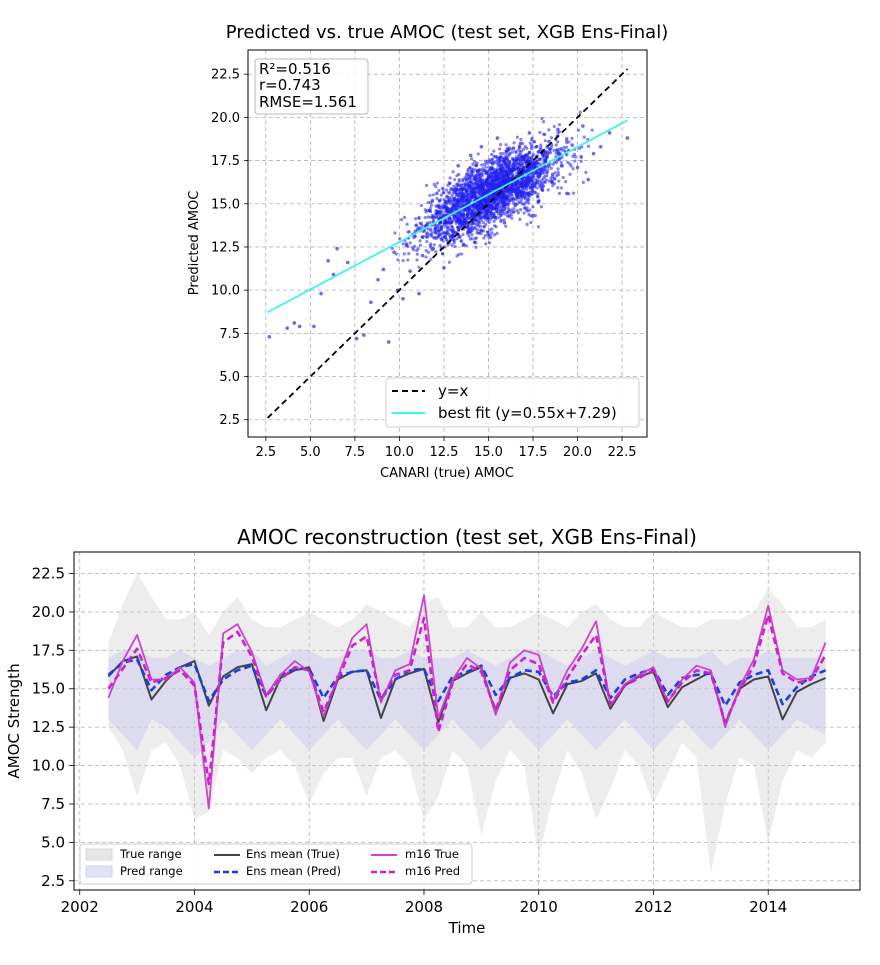  I want to click on timeseries-y-axis-label: AMOC Strength, so click(14, 720).